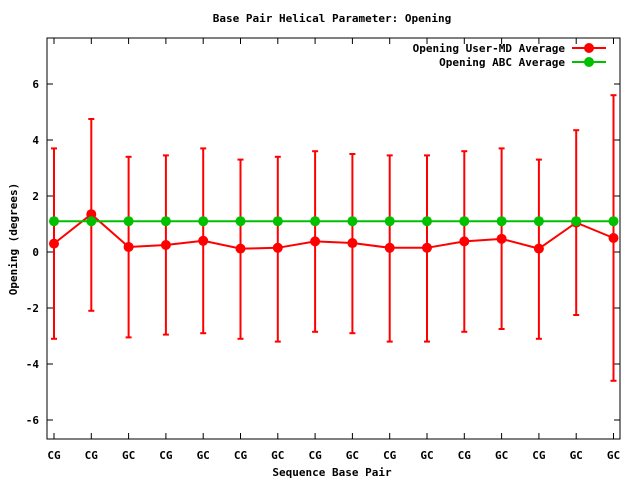 This screenshot has width=640, height=480. What do you see at coordinates (35, 140) in the screenshot?
I see `y-tick-label: 4` at bounding box center [35, 140].